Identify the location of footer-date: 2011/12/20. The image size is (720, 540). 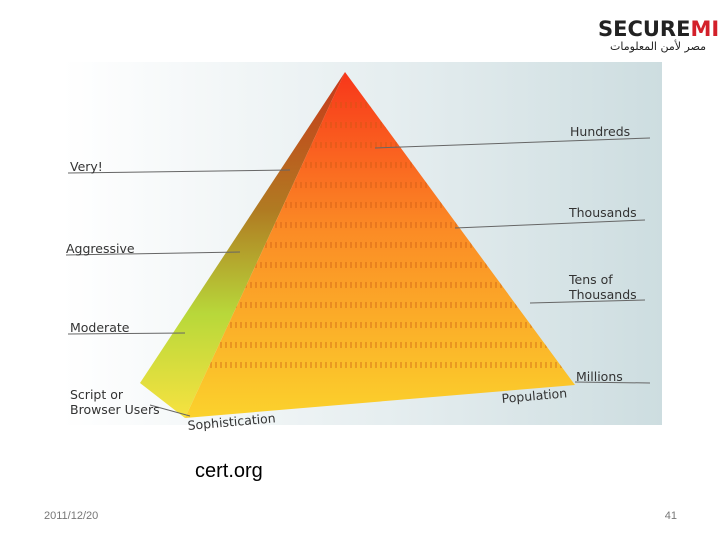
(71, 516).